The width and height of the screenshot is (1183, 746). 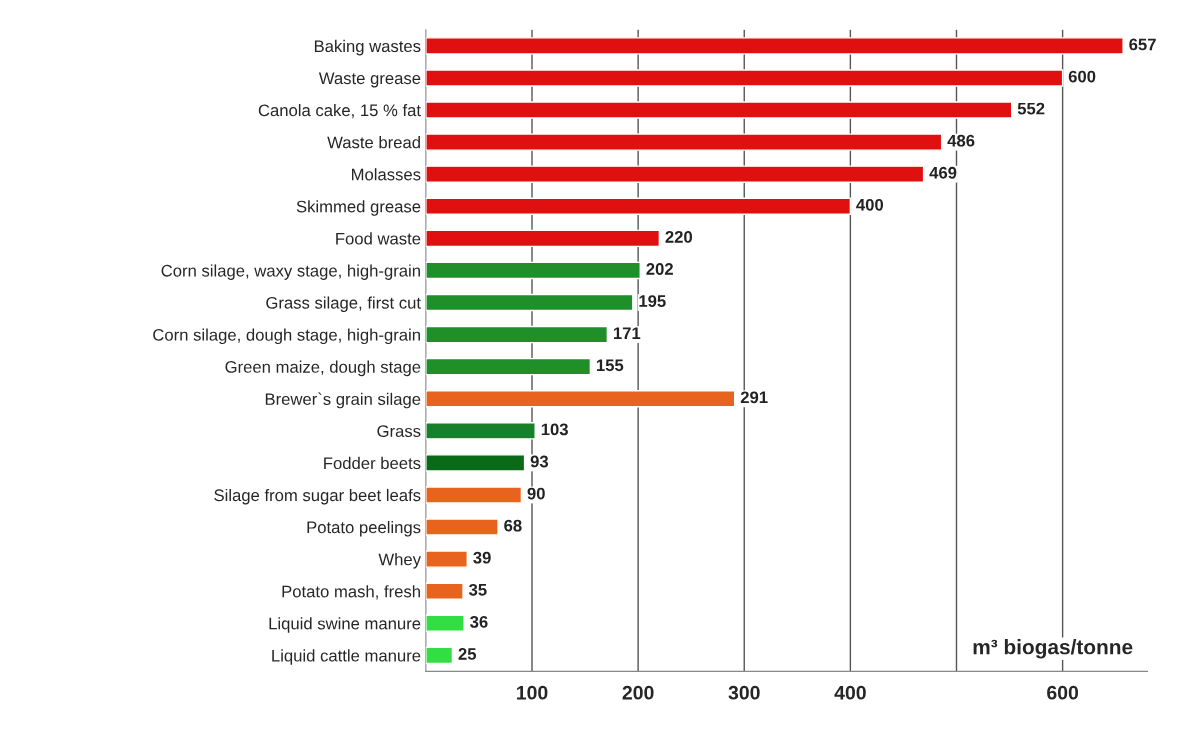 I want to click on x-tick-label: 200, so click(x=638, y=692).